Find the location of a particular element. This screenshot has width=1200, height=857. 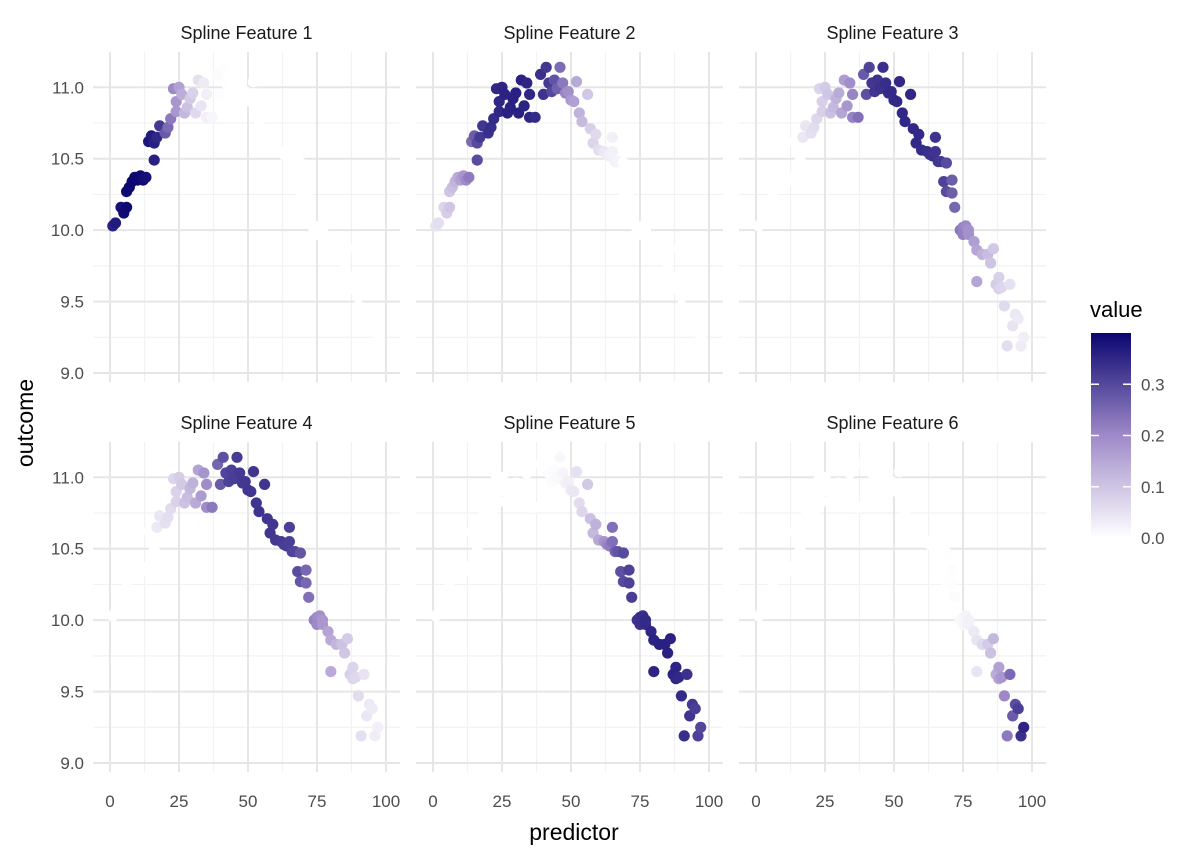

facet-panel-1: Spline Feature 1 is located at coordinates (246, 202).